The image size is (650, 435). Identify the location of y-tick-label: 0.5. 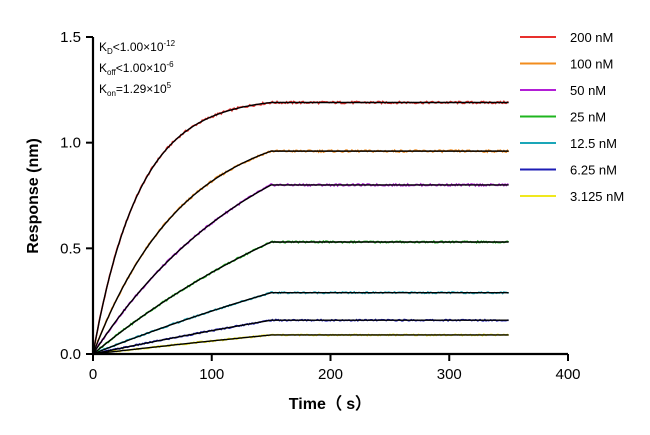
(70, 248).